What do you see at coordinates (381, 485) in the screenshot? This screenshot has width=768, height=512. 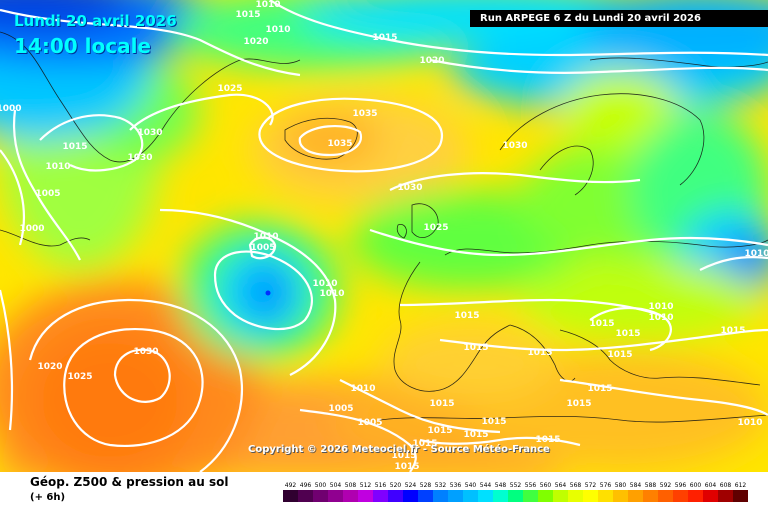 I see `scale-value: 516` at bounding box center [381, 485].